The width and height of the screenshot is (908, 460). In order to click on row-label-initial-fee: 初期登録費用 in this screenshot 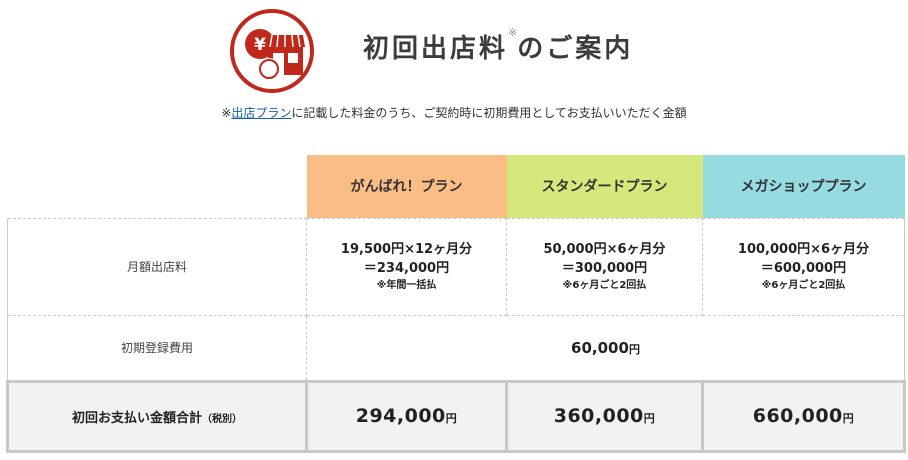, I will do `click(157, 348)`.